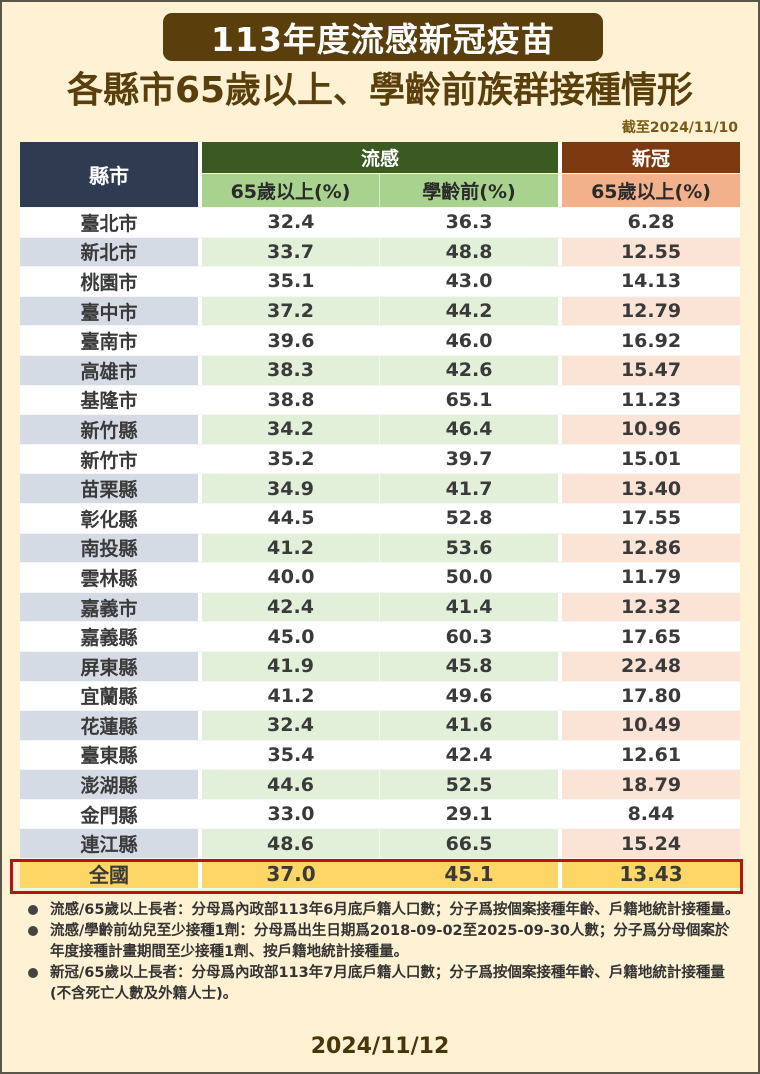 The width and height of the screenshot is (760, 1074). I want to click on cell-county: 花蓮縣, so click(109, 726).